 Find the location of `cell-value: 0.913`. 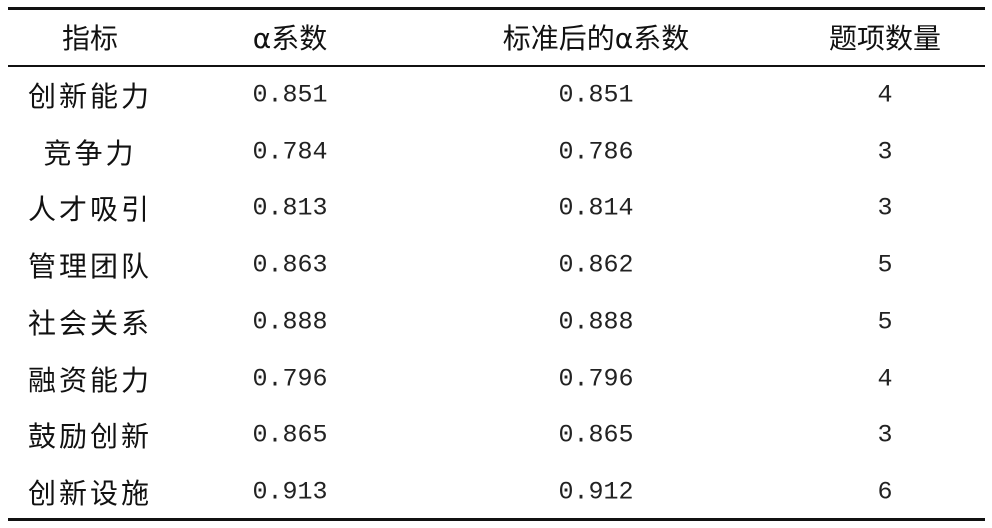

cell-value: 0.913 is located at coordinates (290, 492).